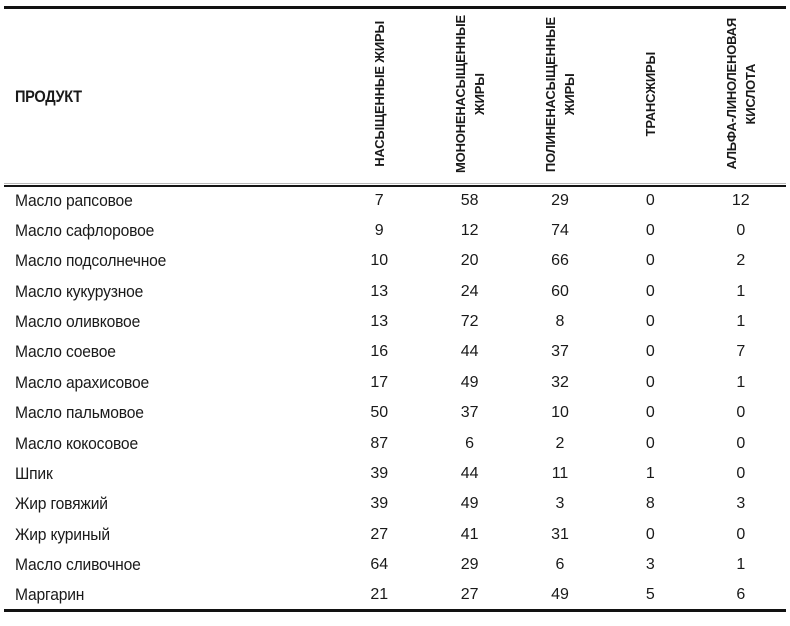 The height and width of the screenshot is (626, 790). Describe the element at coordinates (34, 473) in the screenshot. I see `product-name: Шпик` at that location.